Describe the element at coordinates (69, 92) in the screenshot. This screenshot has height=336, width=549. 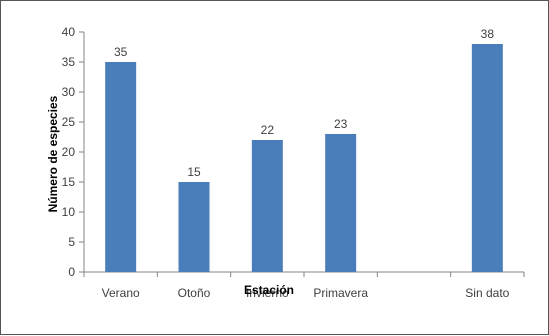
I see `y-tick-label: 30` at that location.